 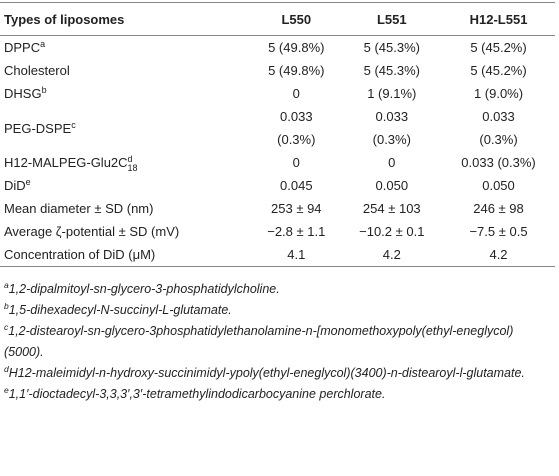 What do you see at coordinates (43, 44) in the screenshot?
I see `superscript: a` at bounding box center [43, 44].